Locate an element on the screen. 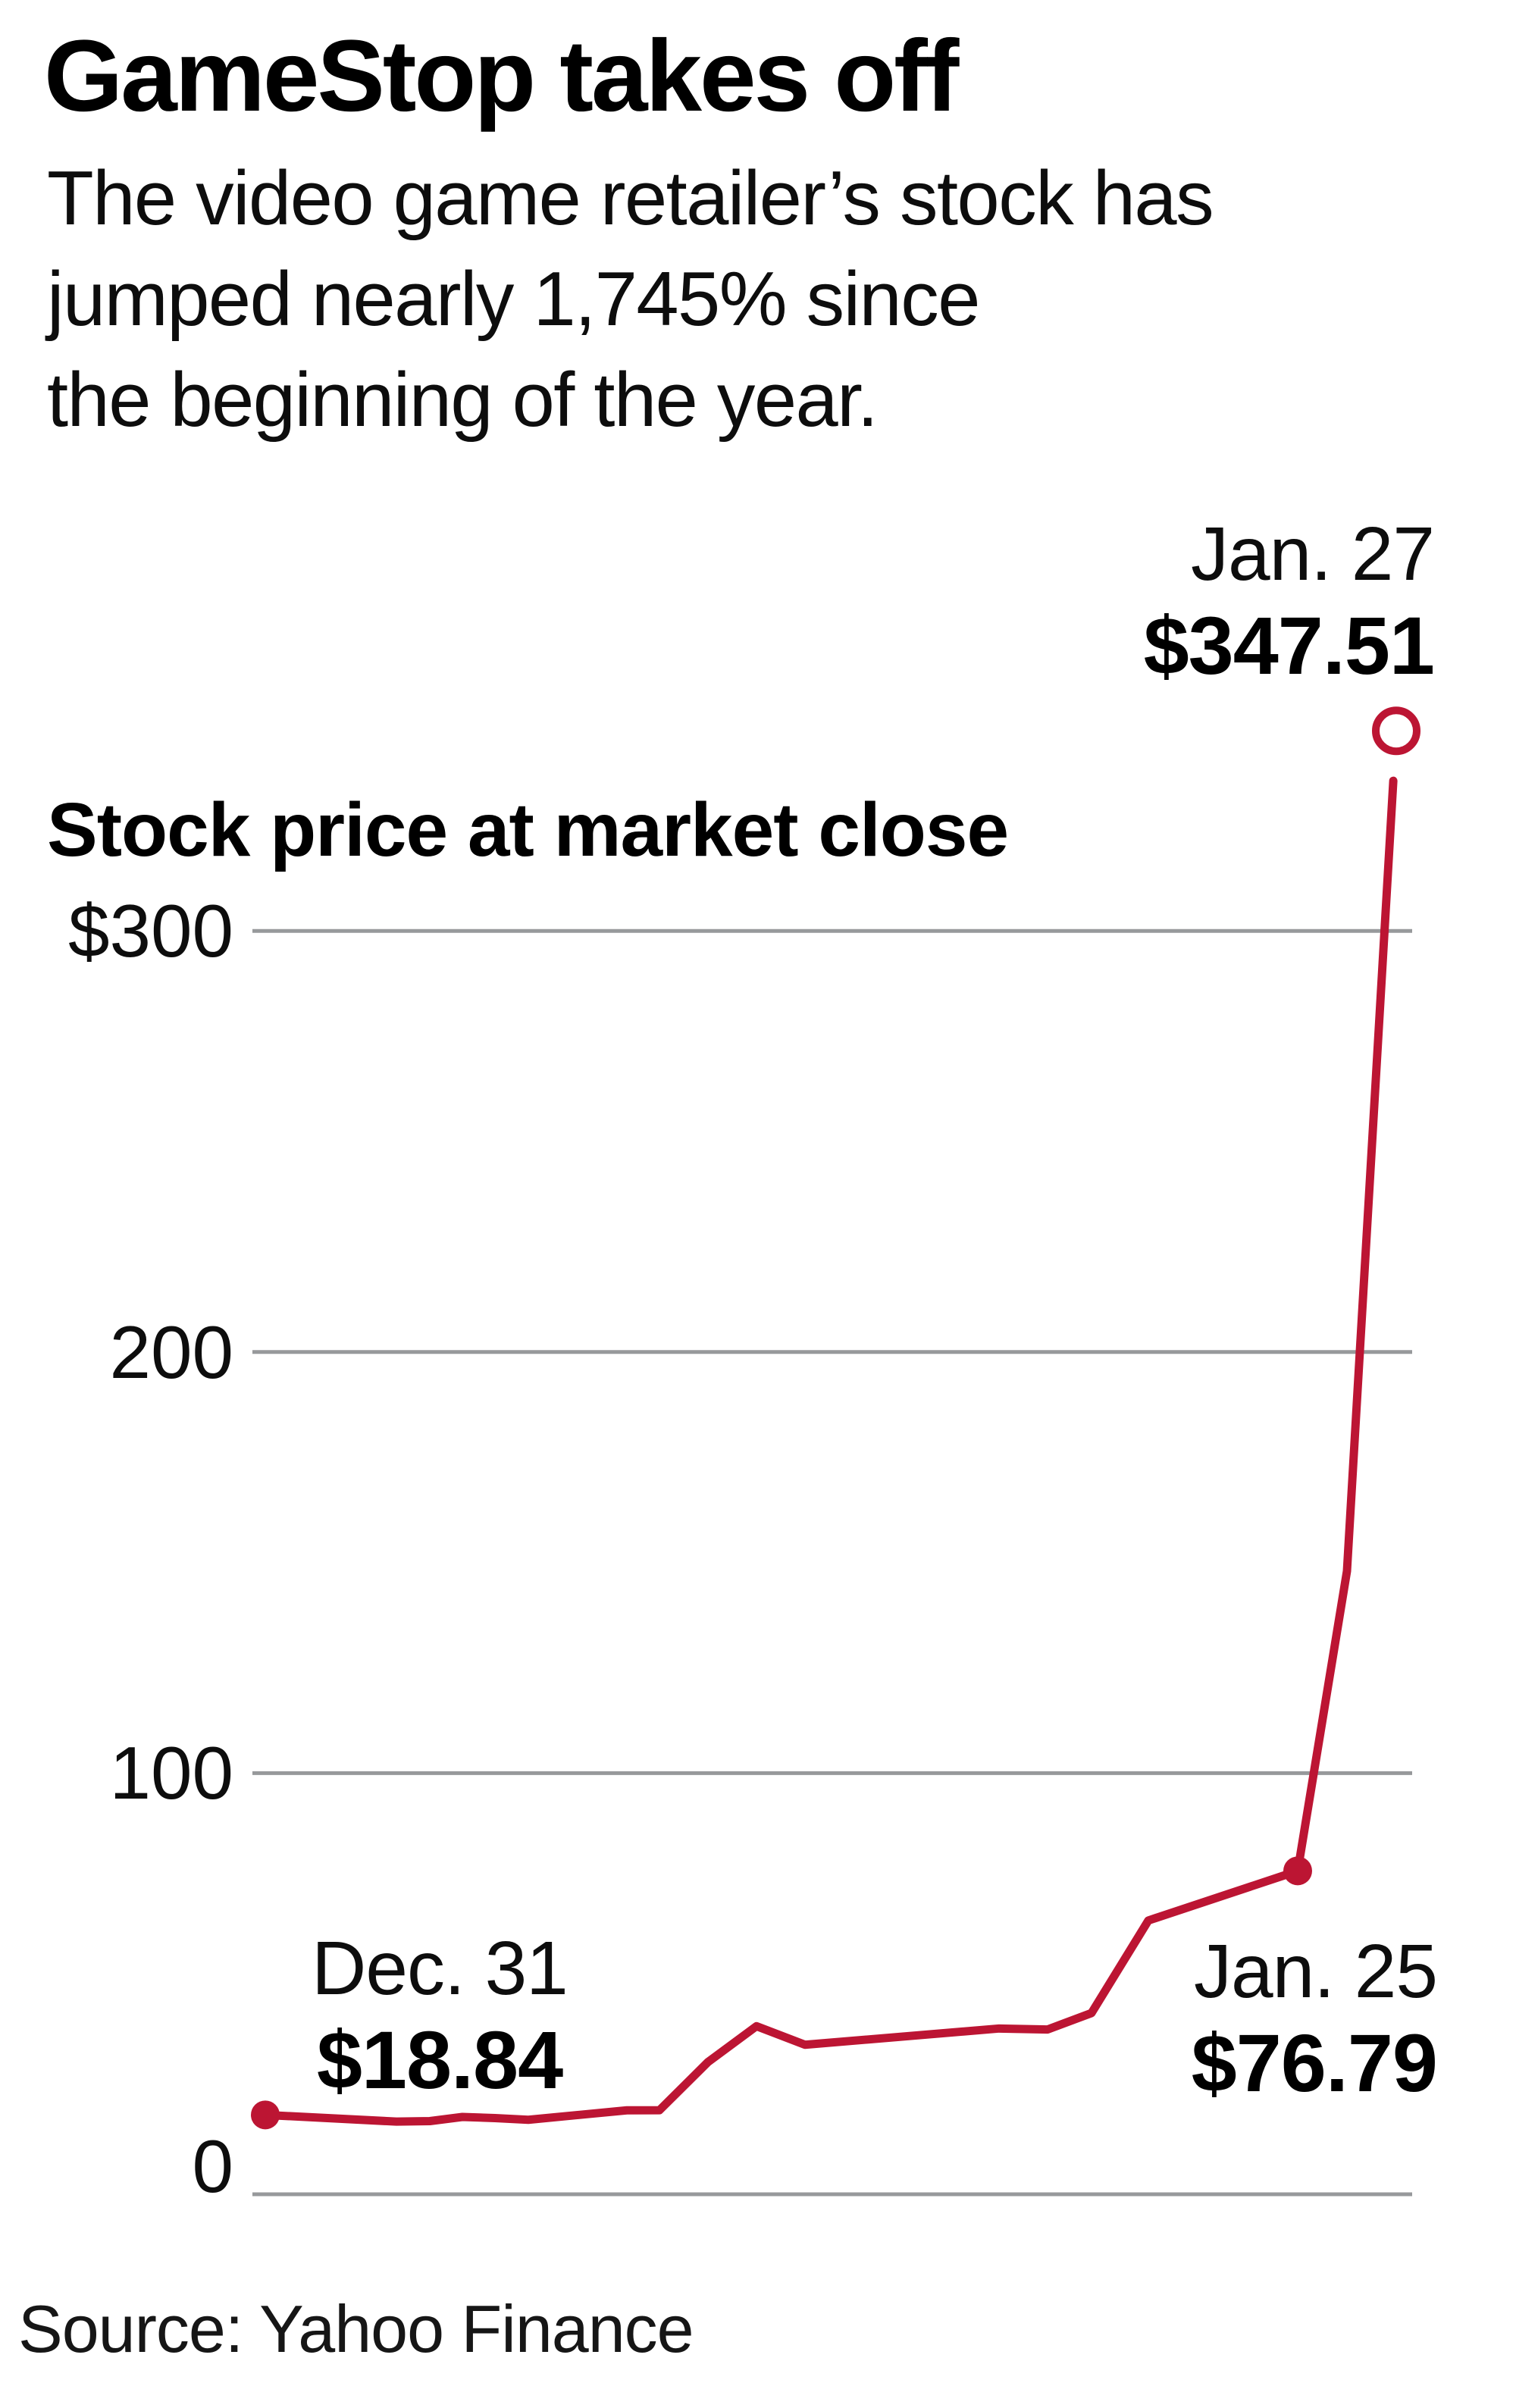  annotation-start: Dec. 31 $18.84 is located at coordinates (439, 2015).